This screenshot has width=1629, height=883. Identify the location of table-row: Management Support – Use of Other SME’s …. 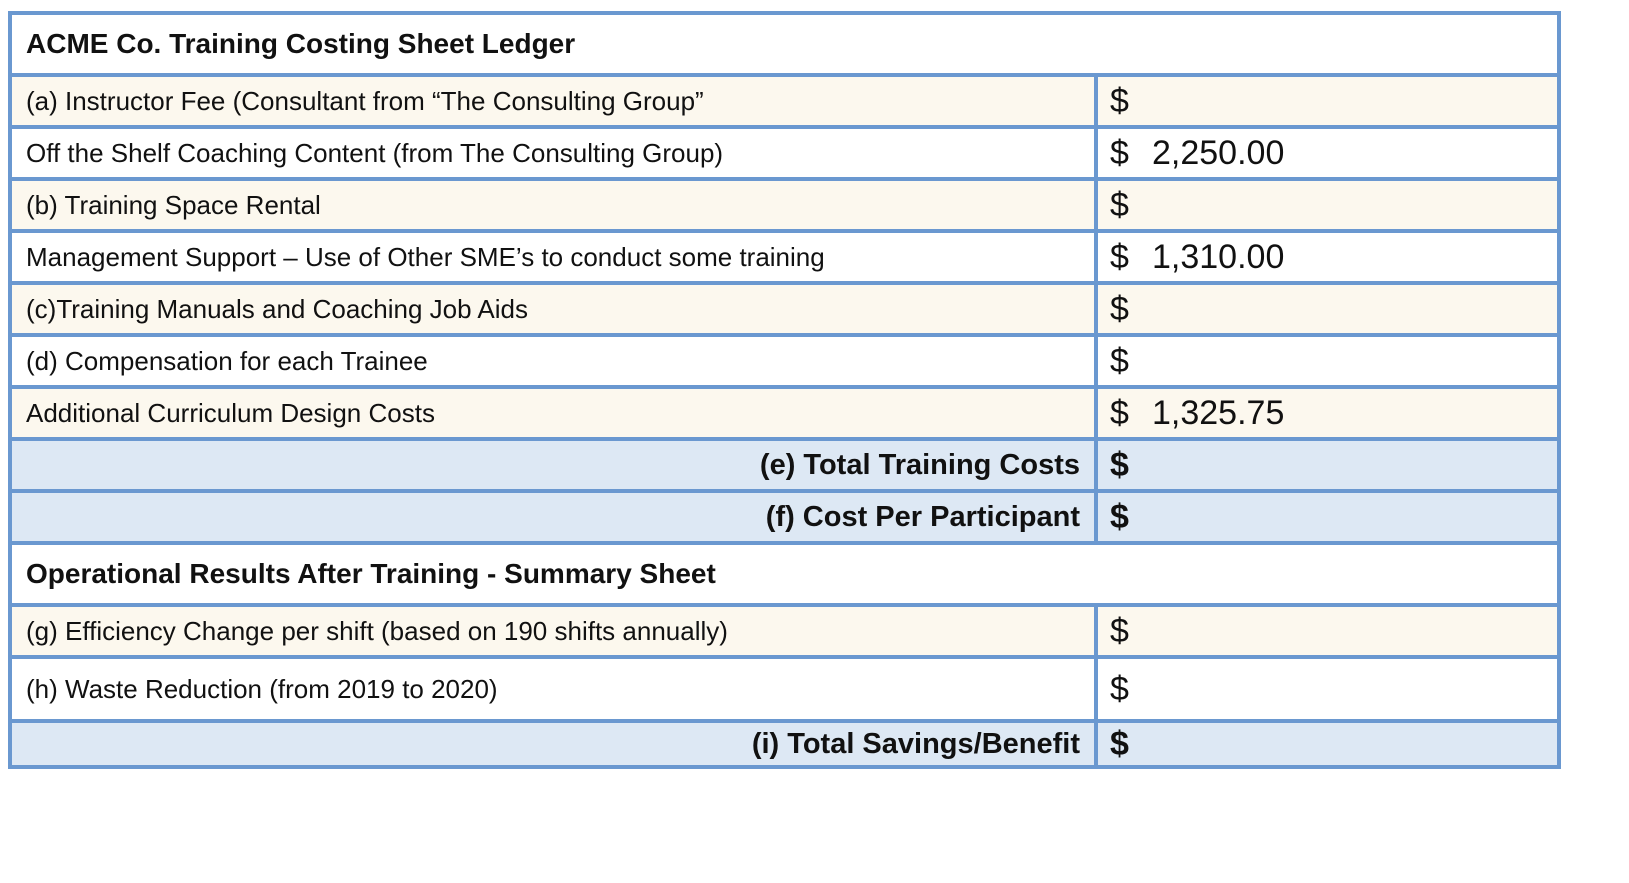
(784, 257).